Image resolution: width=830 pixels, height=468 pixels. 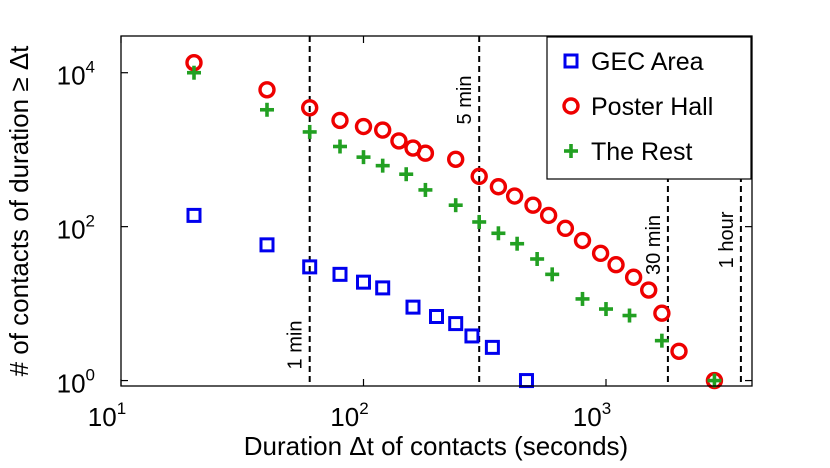 What do you see at coordinates (296, 345) in the screenshot?
I see `reference-line-label: 1 min` at bounding box center [296, 345].